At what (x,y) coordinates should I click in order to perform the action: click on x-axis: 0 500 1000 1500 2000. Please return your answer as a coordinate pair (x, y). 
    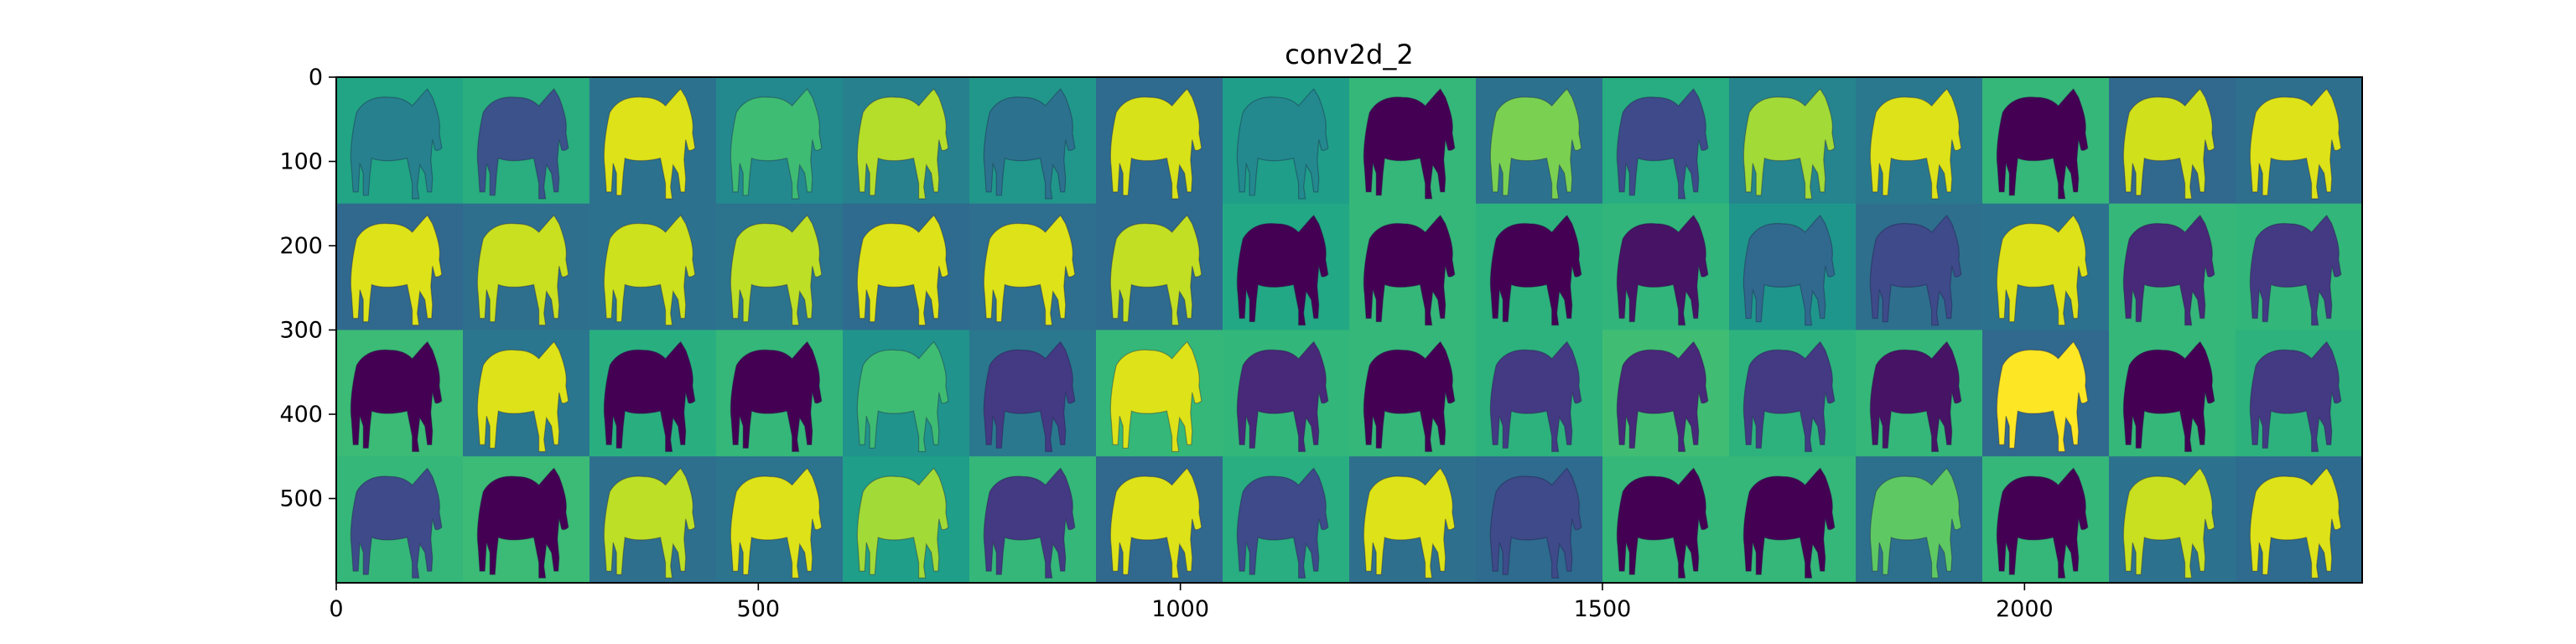
    Looking at the image, I should click on (1191, 602).